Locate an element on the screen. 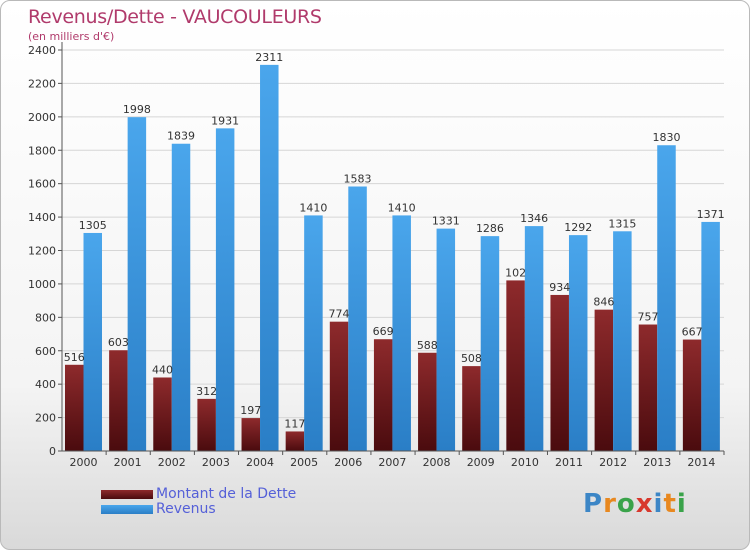  data-label-revenus: 1286 is located at coordinates (490, 228).